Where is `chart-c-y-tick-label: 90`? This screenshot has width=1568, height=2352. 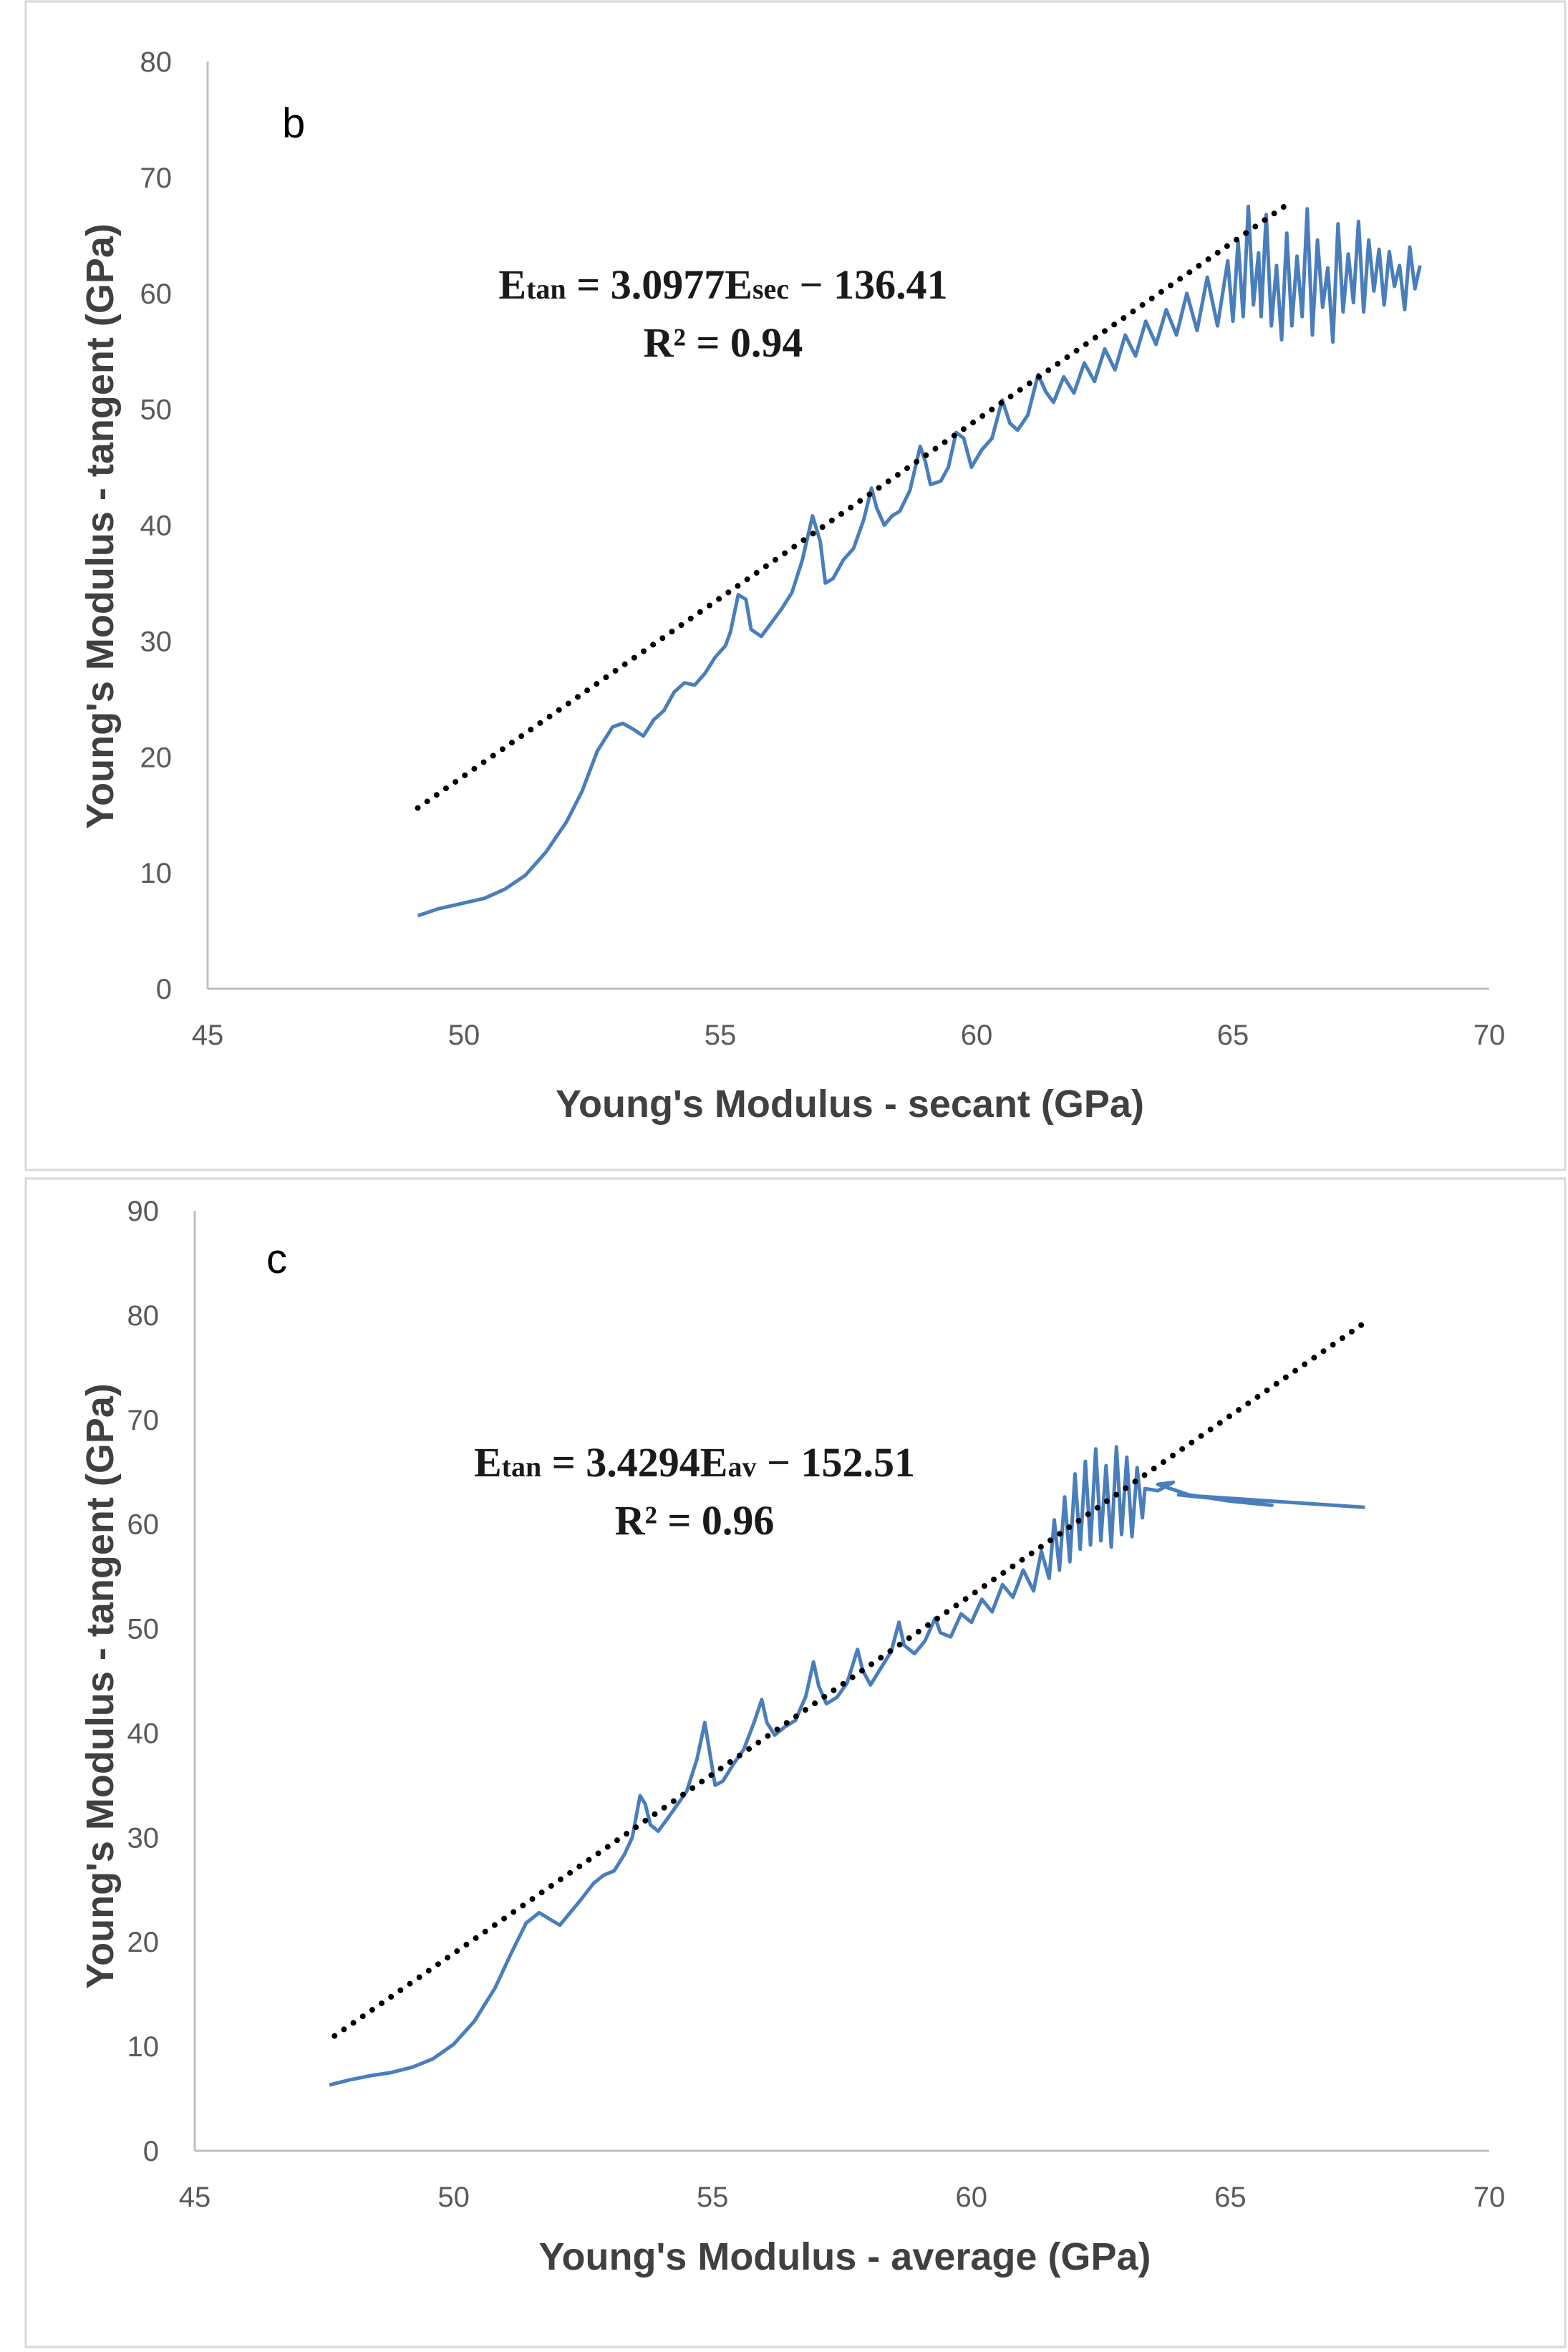
chart-c-y-tick-label: 90 is located at coordinates (143, 1211).